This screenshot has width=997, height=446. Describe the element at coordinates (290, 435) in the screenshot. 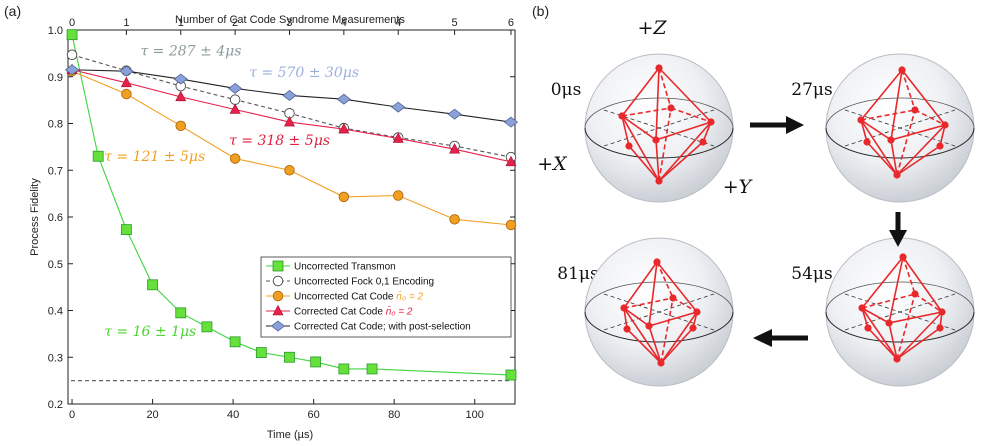

I see `x-axis-label: Time (µs)` at that location.